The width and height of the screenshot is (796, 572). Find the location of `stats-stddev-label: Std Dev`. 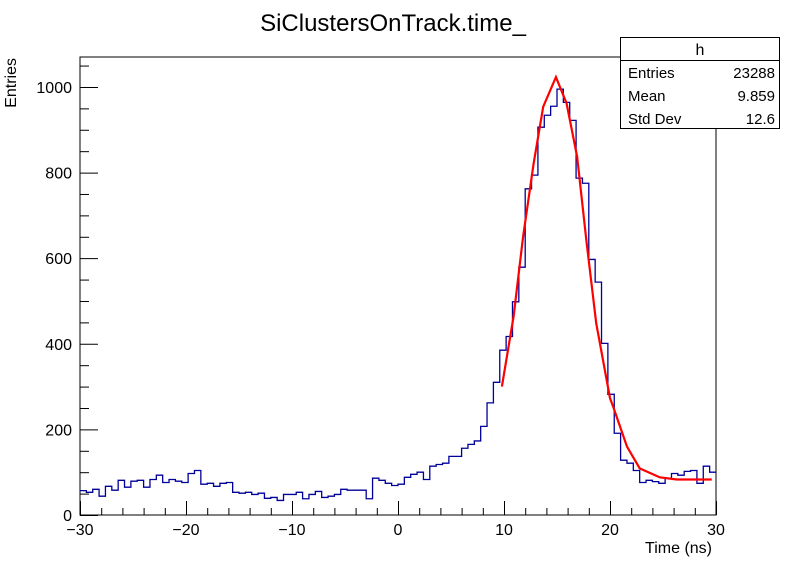

stats-stddev-label: Std Dev is located at coordinates (655, 119).